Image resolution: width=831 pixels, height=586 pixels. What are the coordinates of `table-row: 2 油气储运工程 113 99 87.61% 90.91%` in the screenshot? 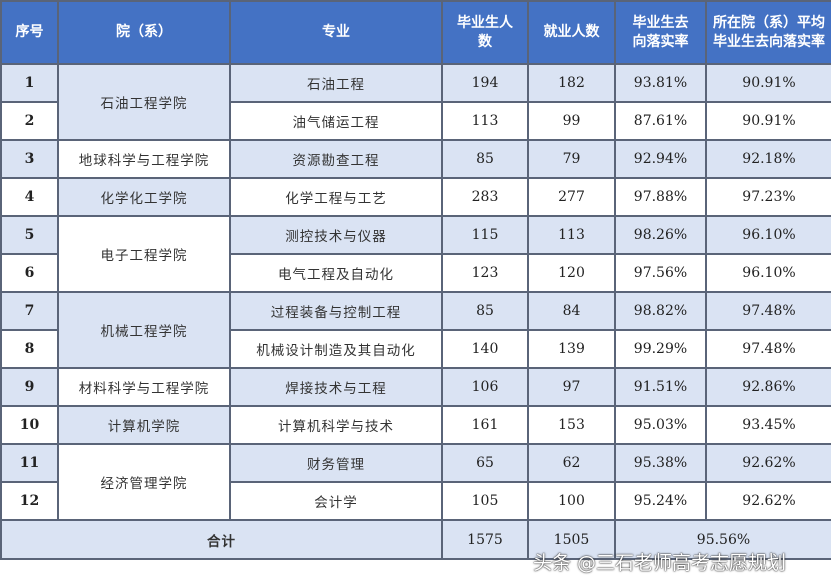 It's located at (415, 121).